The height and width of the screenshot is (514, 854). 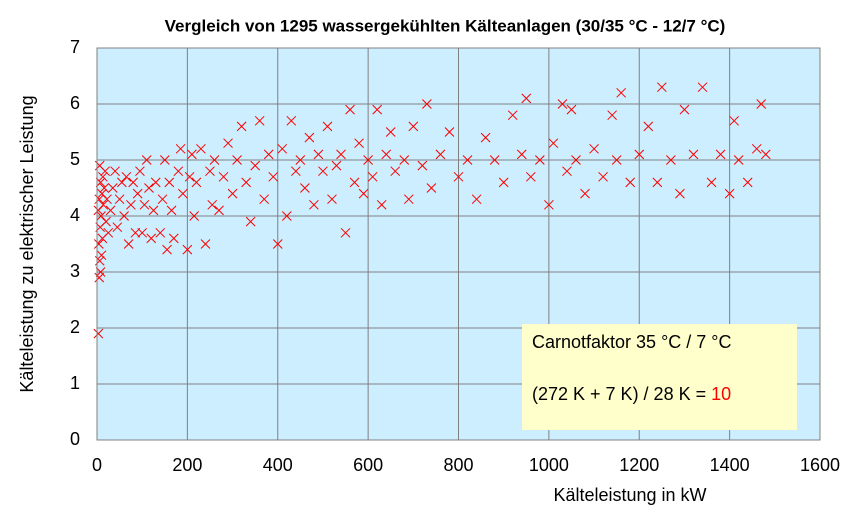 I want to click on annotation-line: (272 K + 7 K) / 28 K = 10, so click(x=631, y=394).